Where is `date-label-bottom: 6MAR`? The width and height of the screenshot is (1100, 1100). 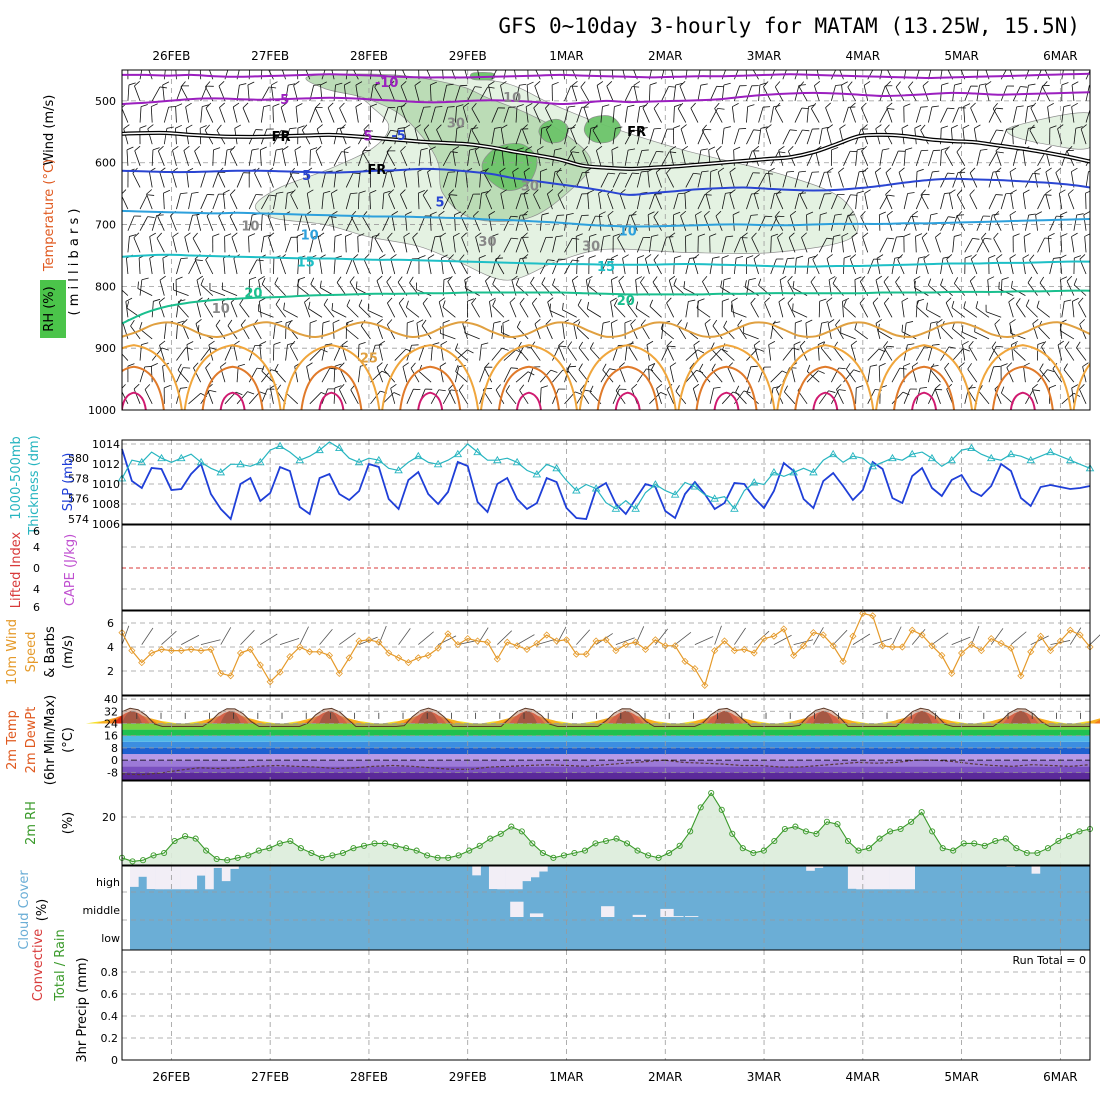 date-label-bottom: 6MAR is located at coordinates (1060, 1077).